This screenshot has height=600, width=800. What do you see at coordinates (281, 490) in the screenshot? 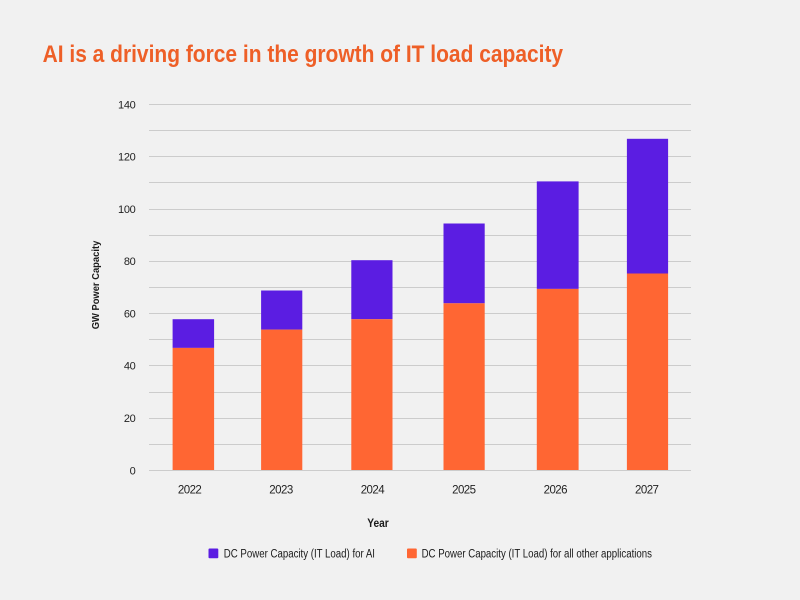
I see `svg-text: 2023` at bounding box center [281, 490].